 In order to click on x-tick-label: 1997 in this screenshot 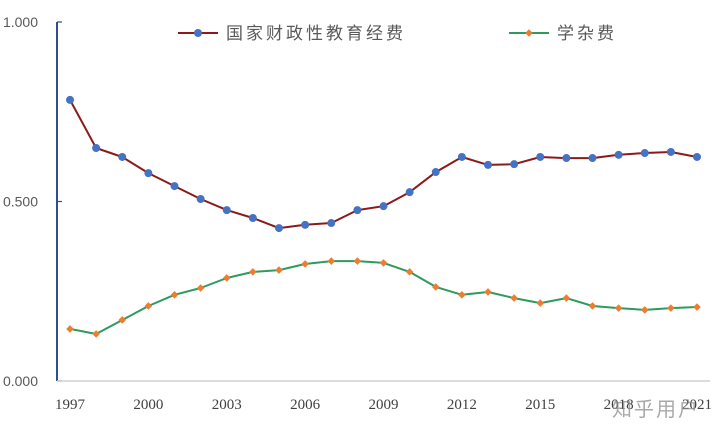, I will do `click(70, 405)`.